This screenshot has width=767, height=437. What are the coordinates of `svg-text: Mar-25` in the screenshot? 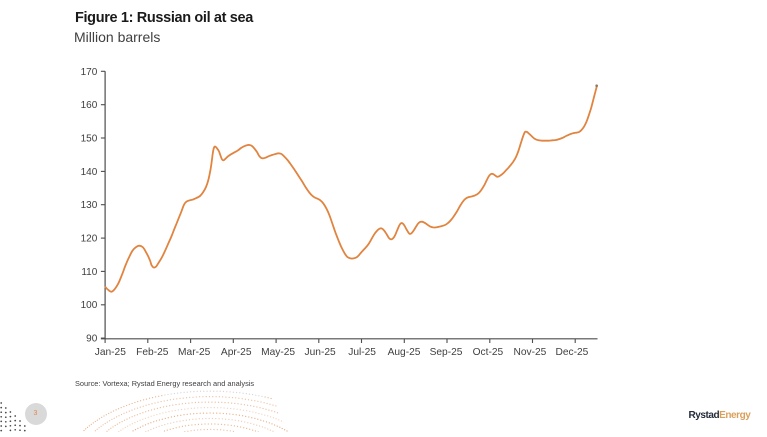 It's located at (194, 352).